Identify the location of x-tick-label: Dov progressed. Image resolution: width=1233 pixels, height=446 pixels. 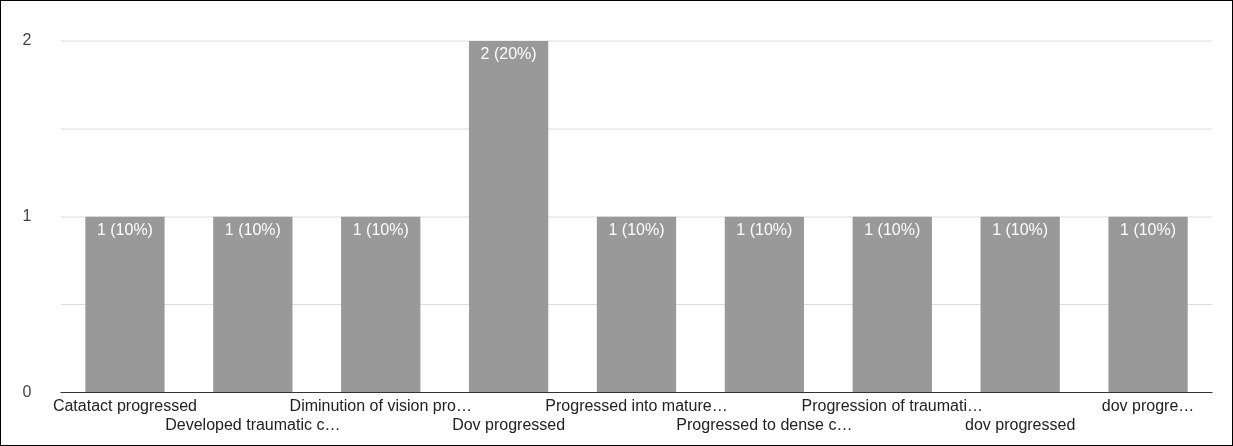
(509, 424).